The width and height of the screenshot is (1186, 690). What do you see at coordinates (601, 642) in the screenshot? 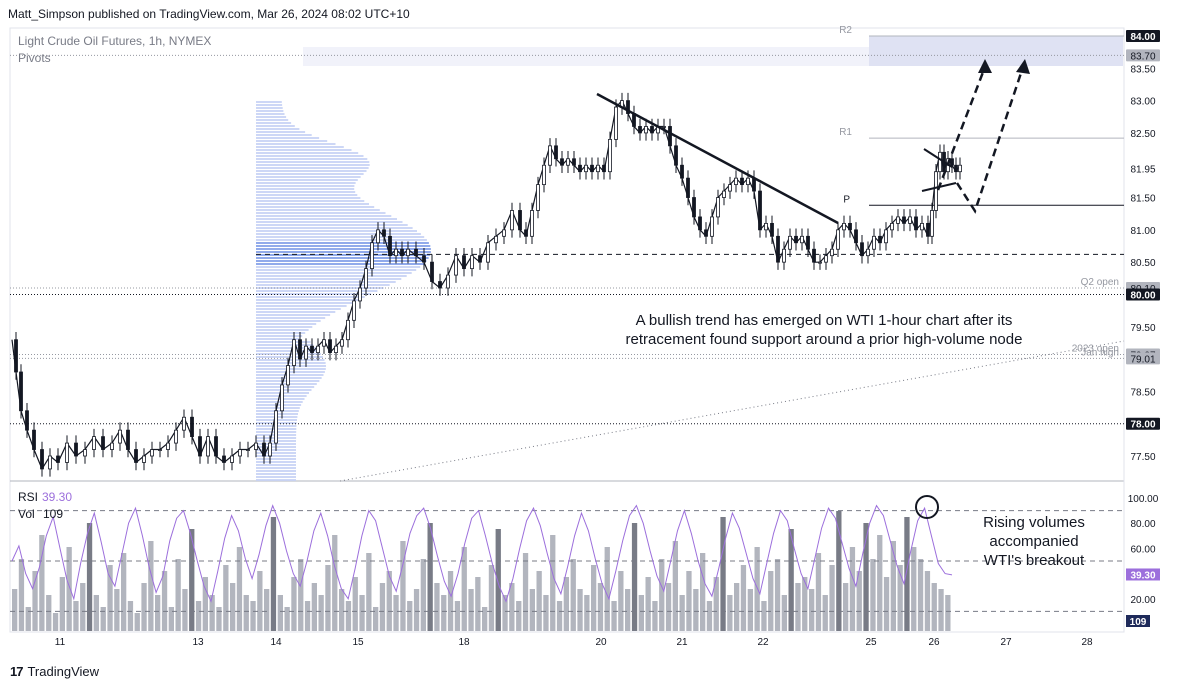
I see `time-tick-label: 20` at bounding box center [601, 642].